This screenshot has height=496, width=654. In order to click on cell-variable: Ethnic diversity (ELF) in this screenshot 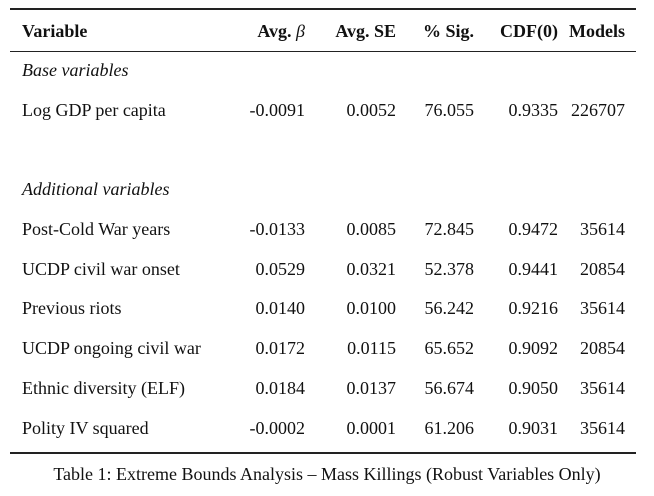, I will do `click(103, 387)`.